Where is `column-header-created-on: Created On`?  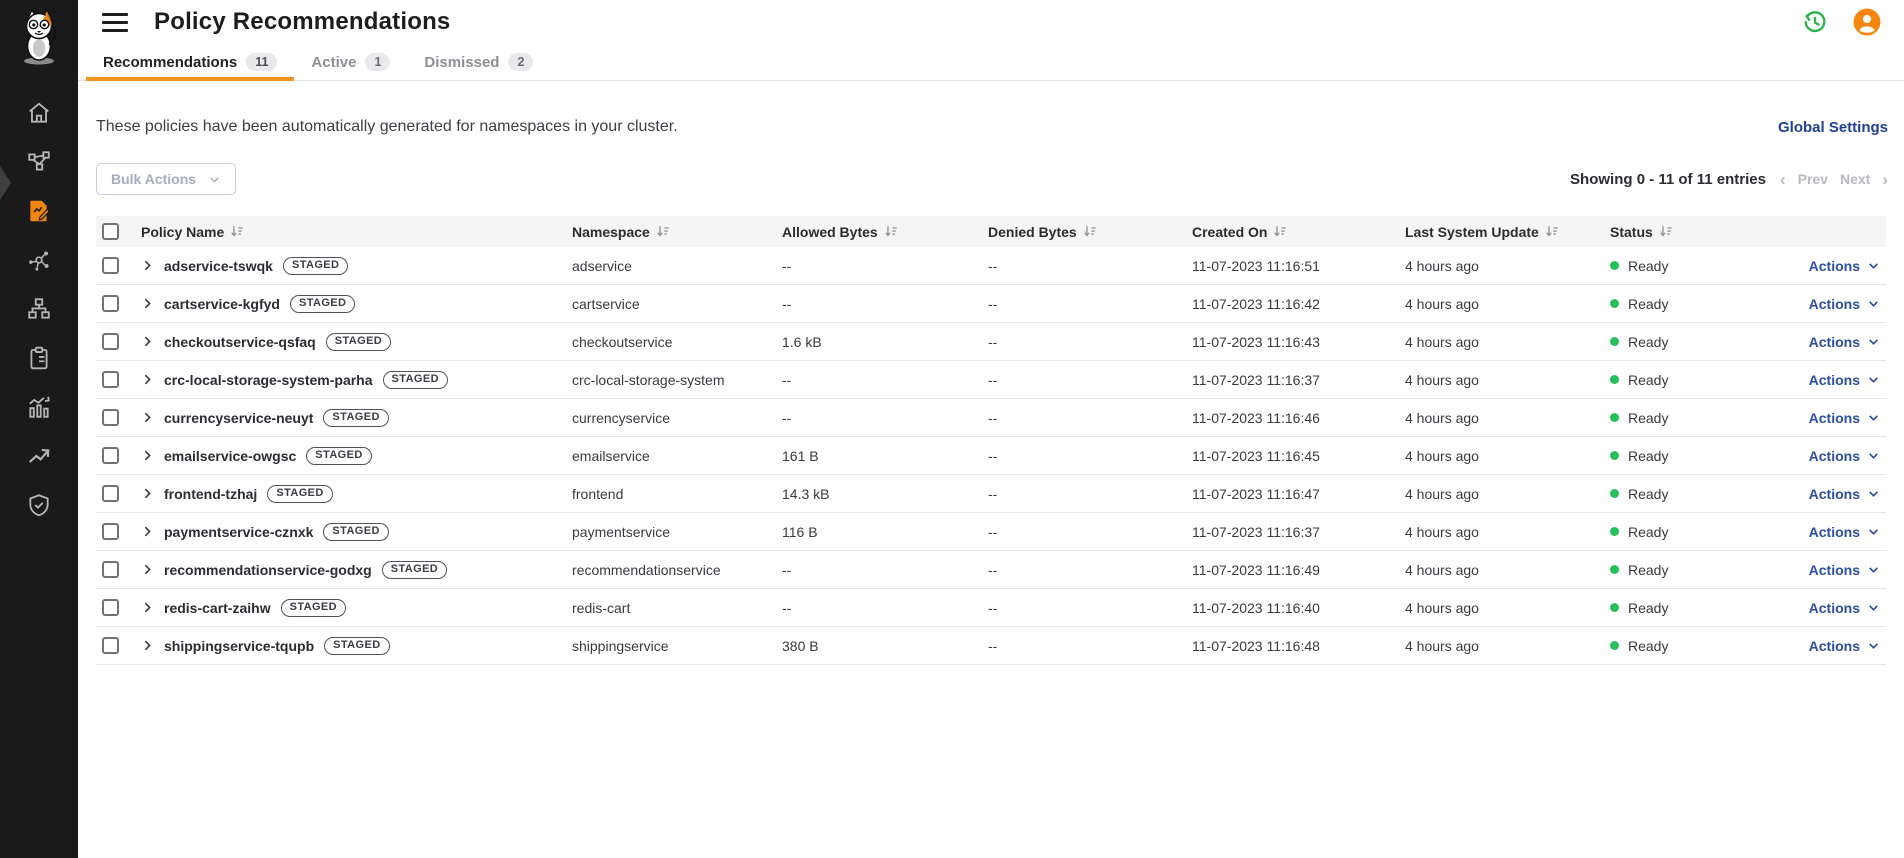 column-header-created-on: Created On is located at coordinates (1298, 232).